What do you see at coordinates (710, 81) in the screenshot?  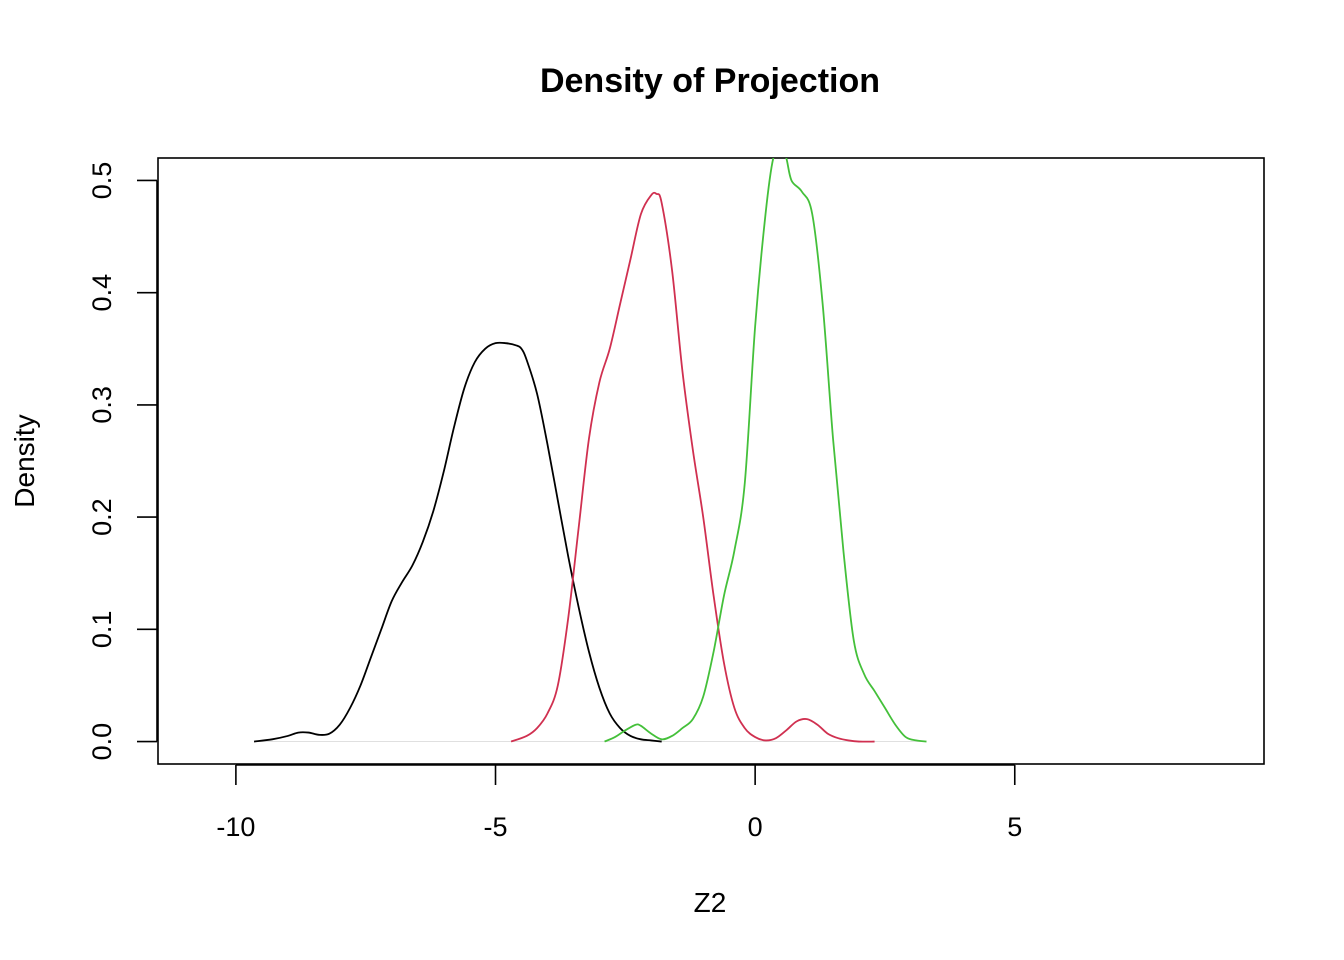 I see `chart-title: Density of Projection` at bounding box center [710, 81].